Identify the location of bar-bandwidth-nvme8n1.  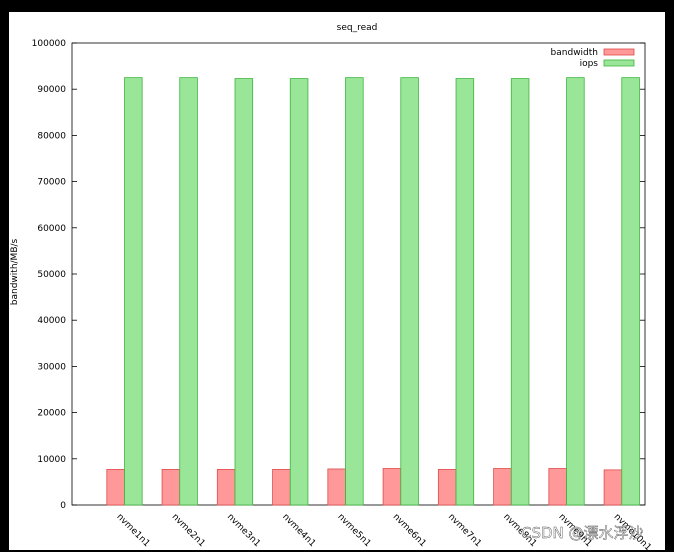
(502, 487).